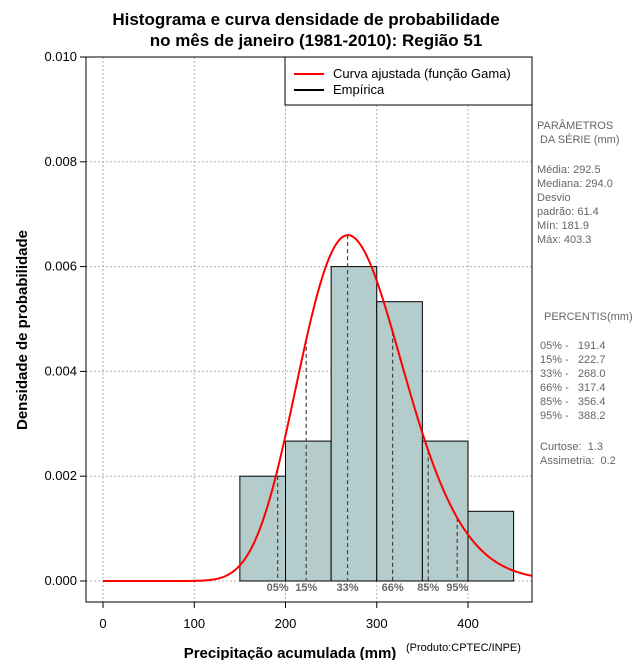 This screenshot has width=640, height=660. Describe the element at coordinates (60, 161) in the screenshot. I see `y-tick-label: 0.008` at that location.